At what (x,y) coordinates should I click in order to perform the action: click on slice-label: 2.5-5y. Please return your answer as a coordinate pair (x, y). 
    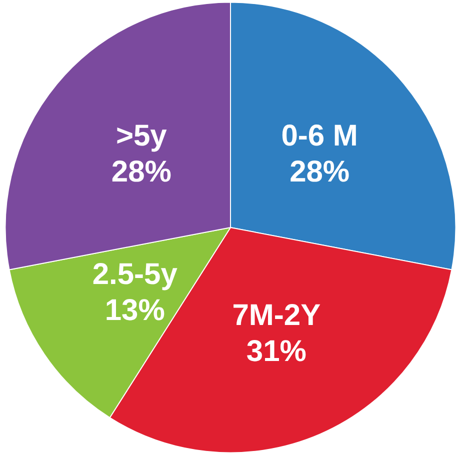
    Looking at the image, I should click on (135, 274).